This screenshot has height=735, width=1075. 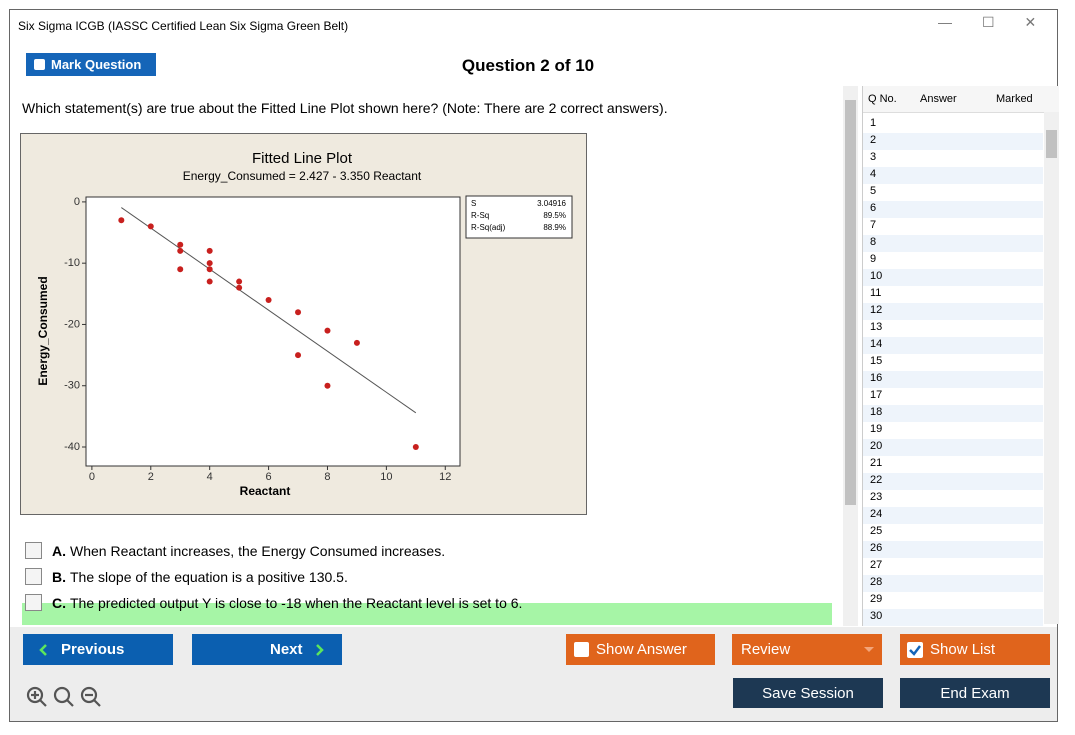 What do you see at coordinates (1002, 22) in the screenshot?
I see `window-controls: —☐✕` at bounding box center [1002, 22].